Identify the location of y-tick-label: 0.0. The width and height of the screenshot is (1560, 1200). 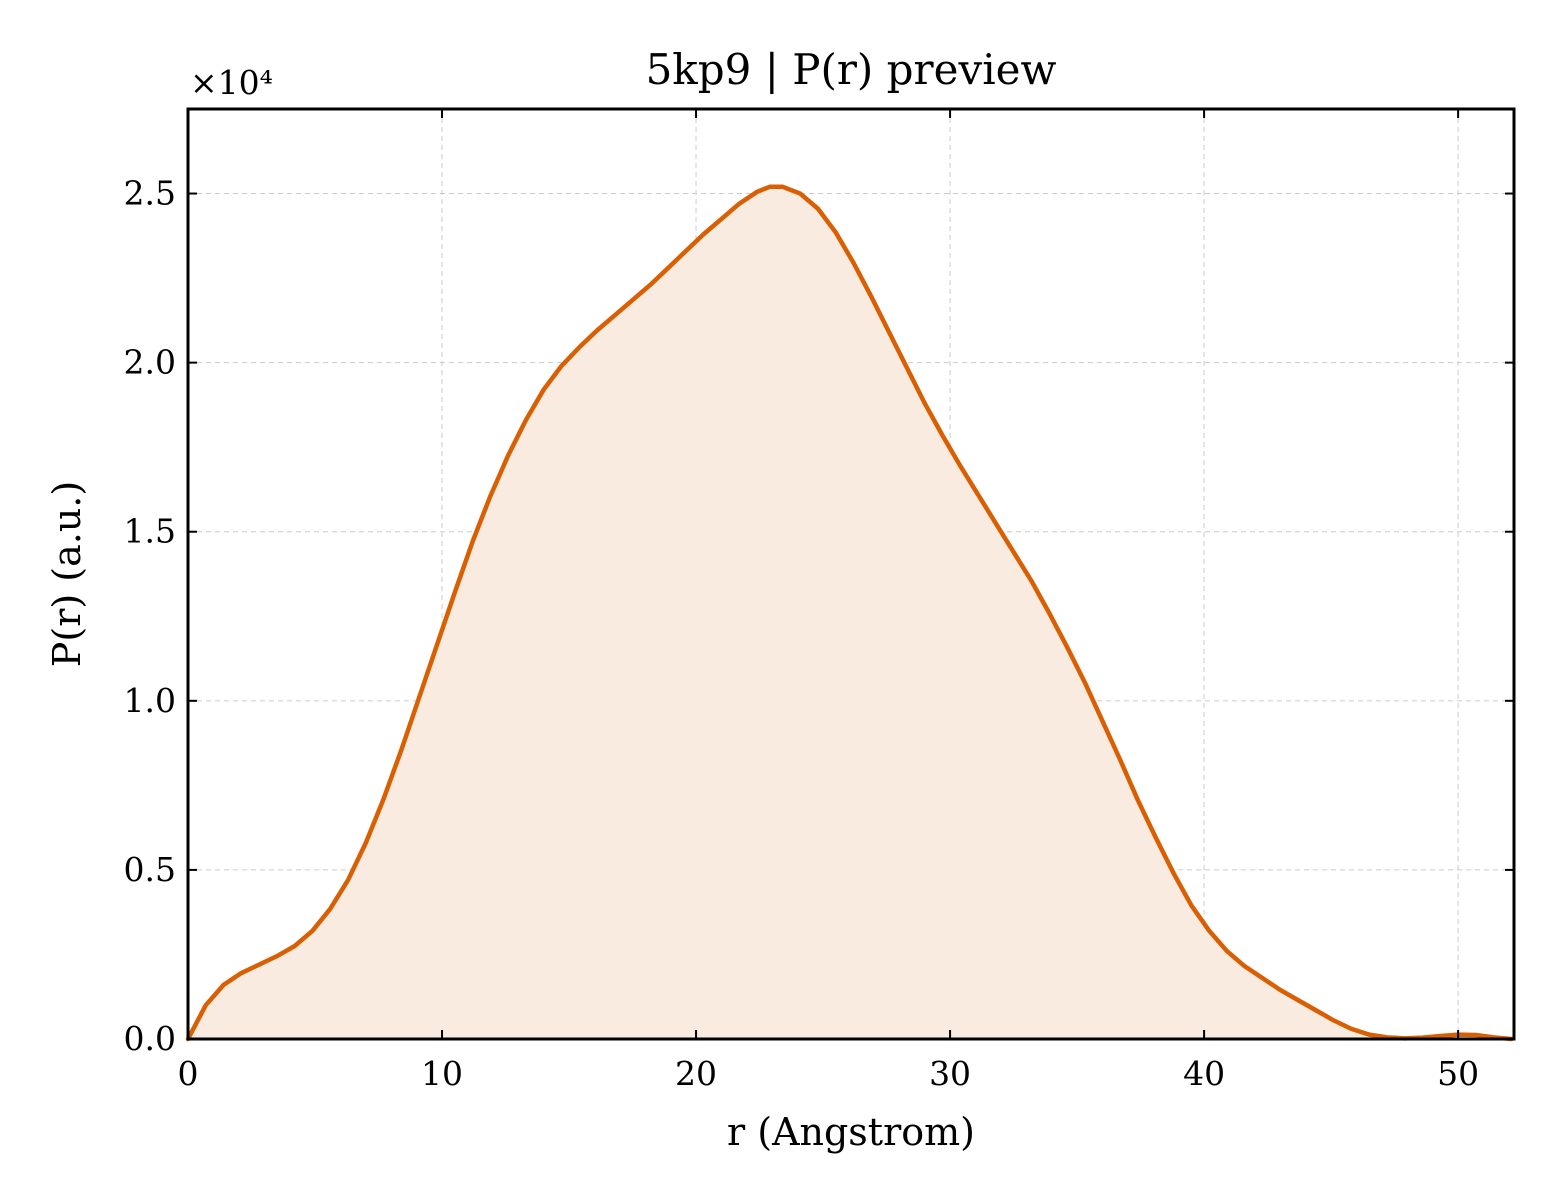
(150, 1038).